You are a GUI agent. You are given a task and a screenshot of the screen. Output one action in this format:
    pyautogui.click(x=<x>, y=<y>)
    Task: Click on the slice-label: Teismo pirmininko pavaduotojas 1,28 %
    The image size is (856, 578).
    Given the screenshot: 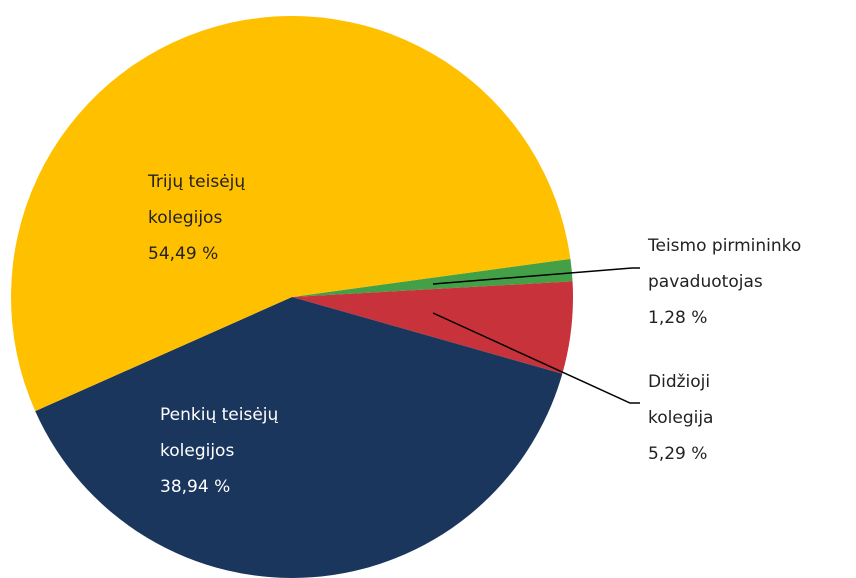 What is the action you would take?
    pyautogui.click(x=752, y=282)
    